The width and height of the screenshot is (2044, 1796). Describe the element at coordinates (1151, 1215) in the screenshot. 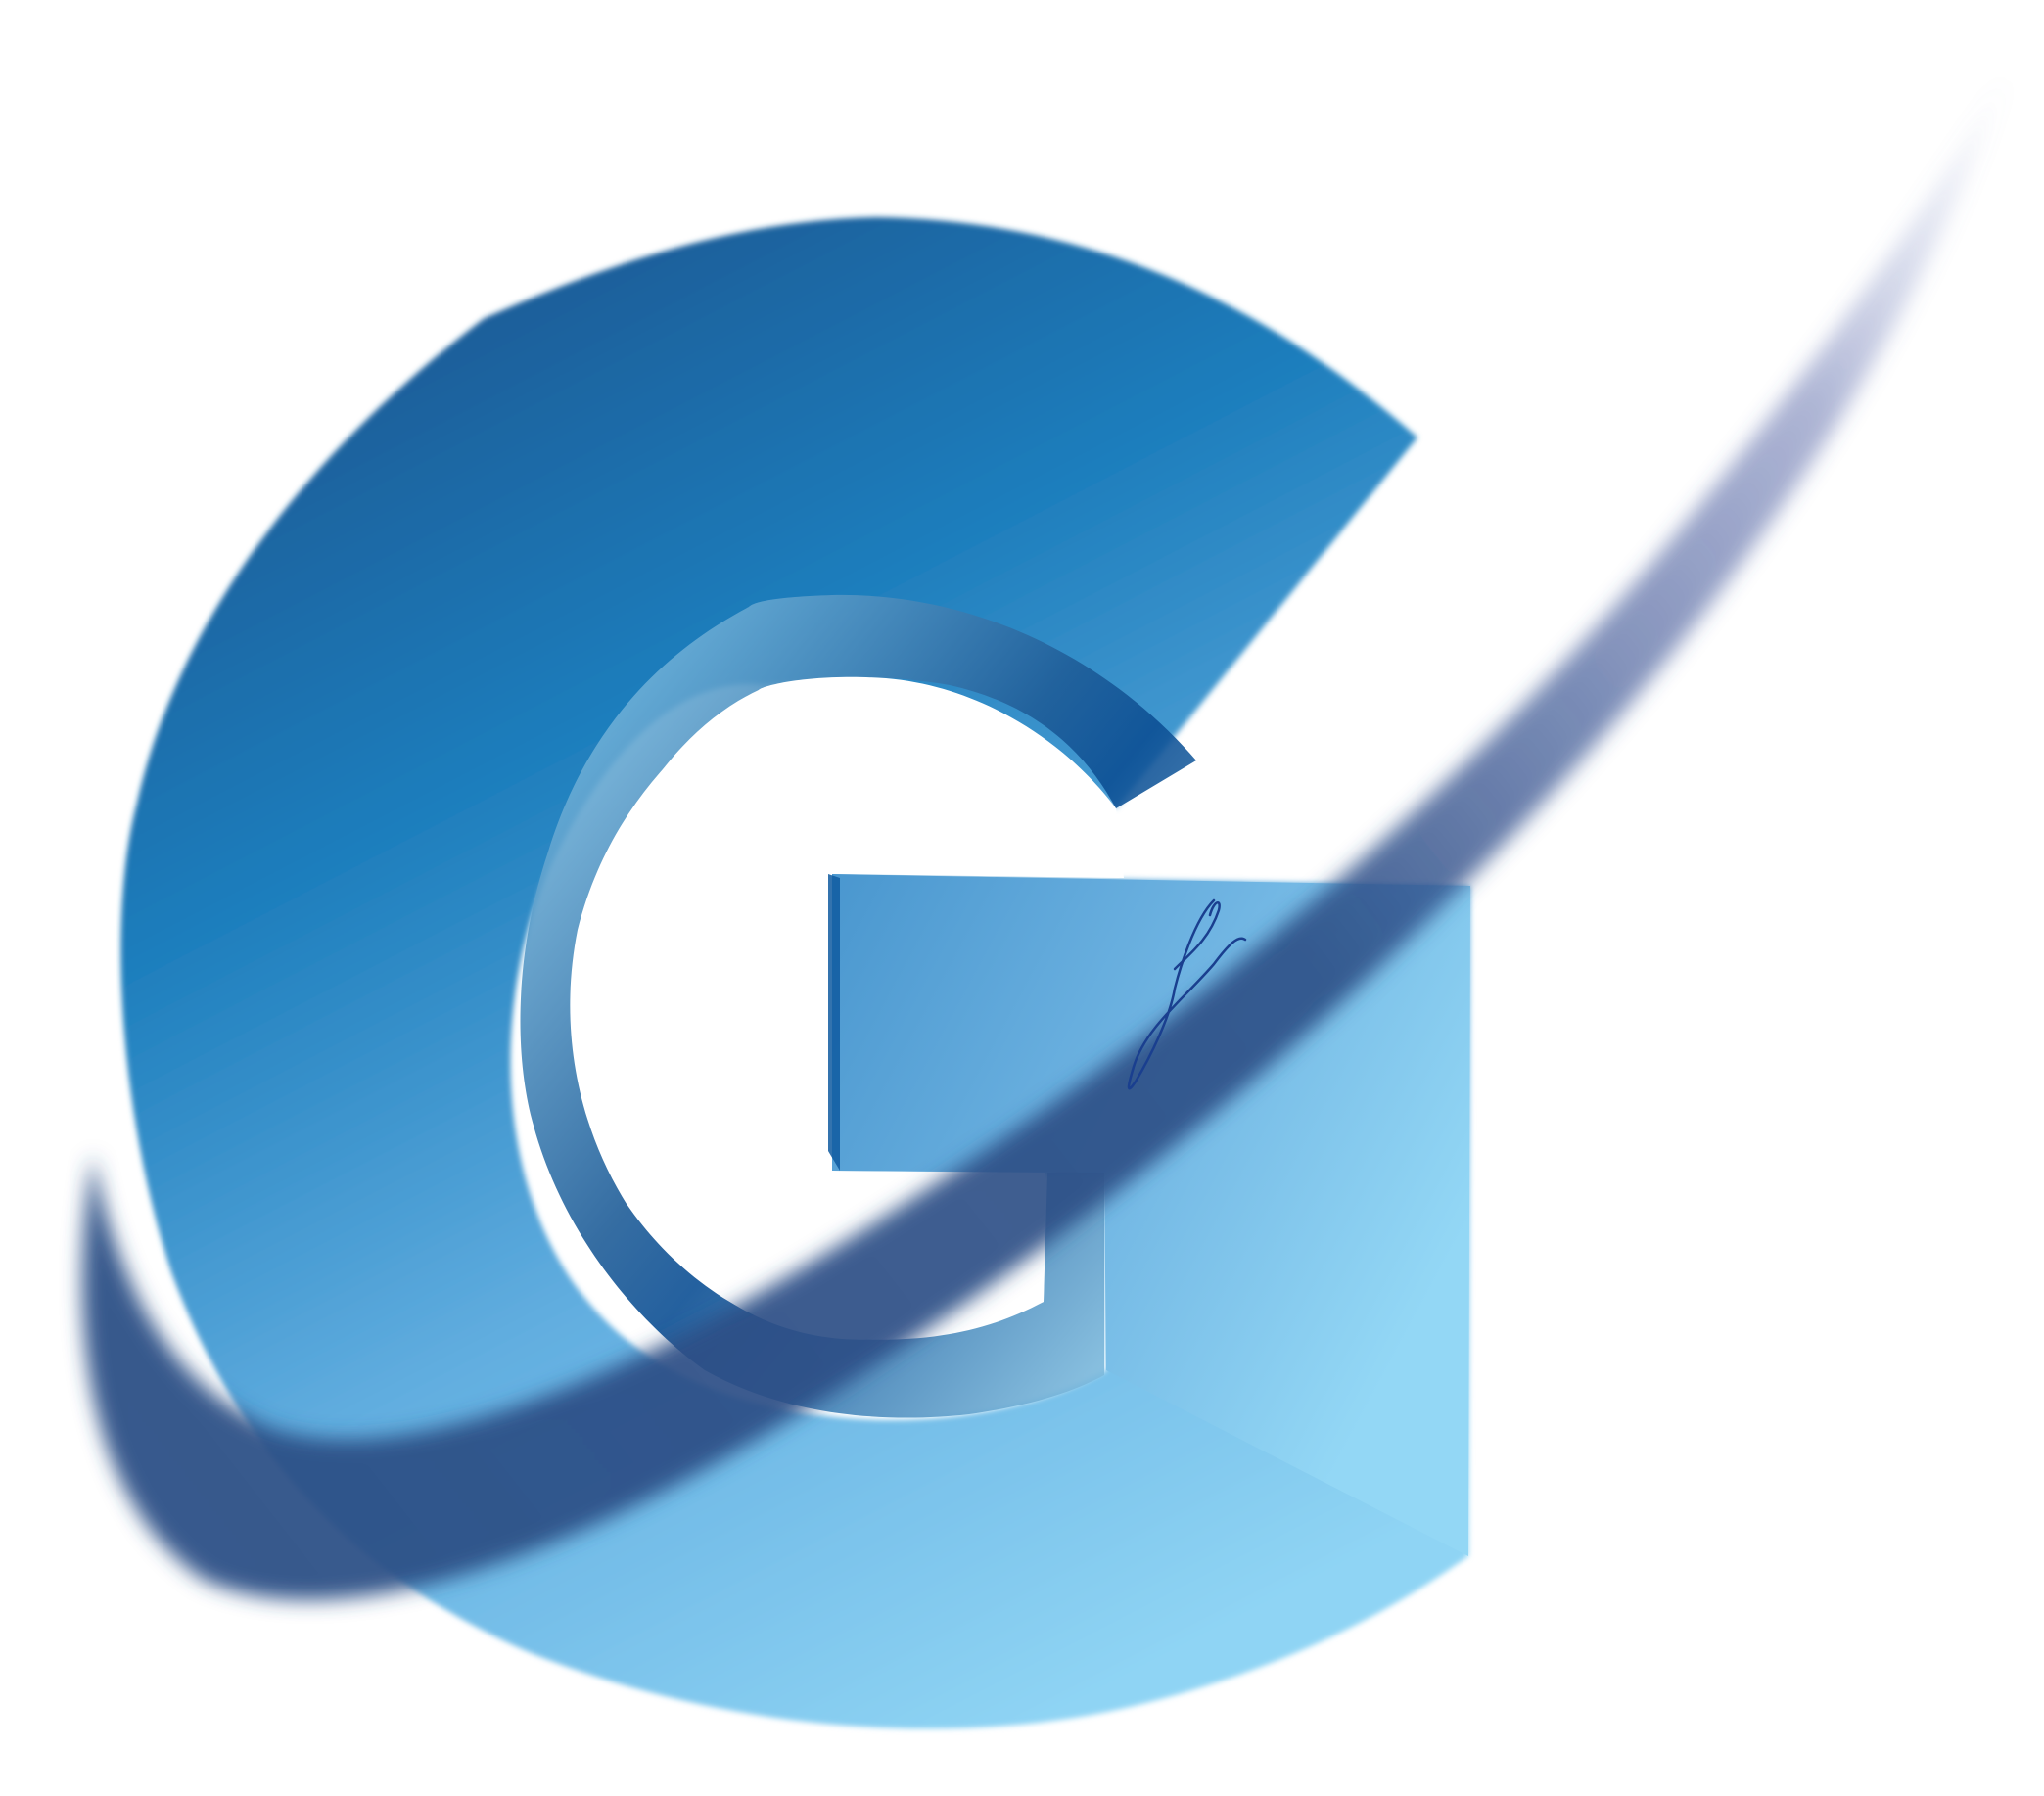

I see `g-crossbar` at that location.